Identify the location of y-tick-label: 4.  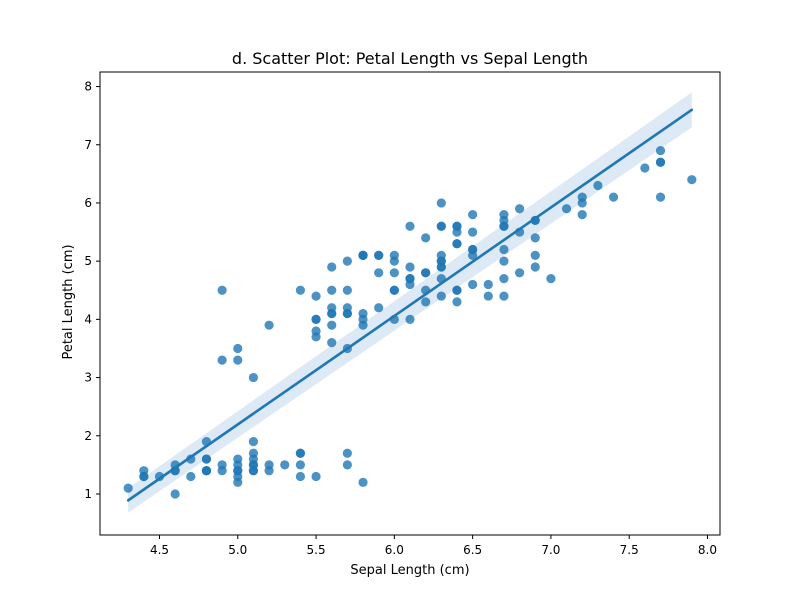
(88, 319).